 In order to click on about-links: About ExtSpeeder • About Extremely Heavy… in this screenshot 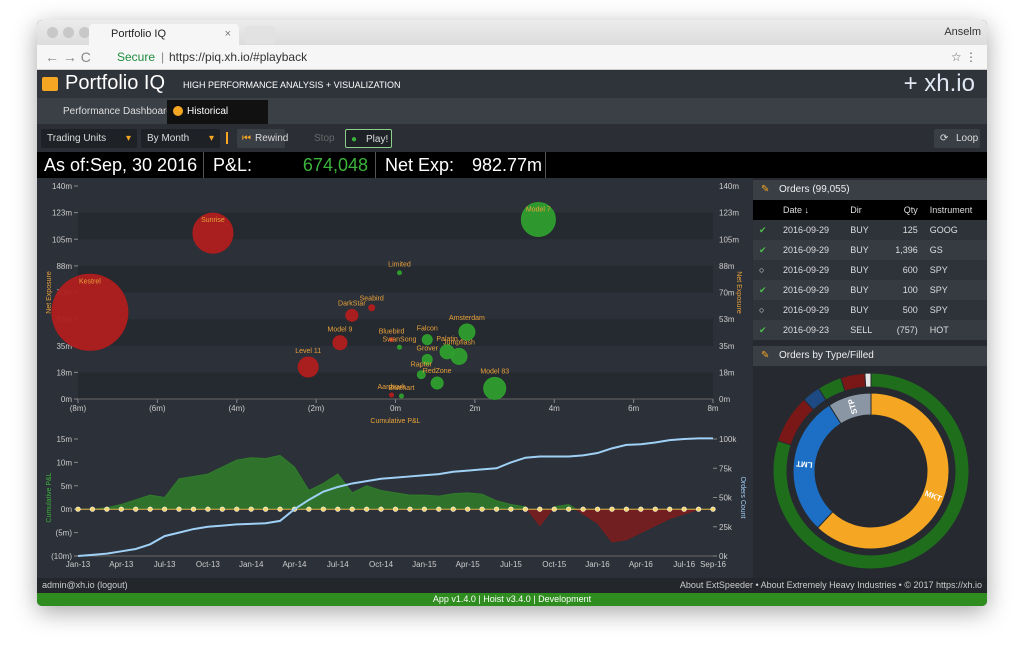, I will do `click(830, 585)`.